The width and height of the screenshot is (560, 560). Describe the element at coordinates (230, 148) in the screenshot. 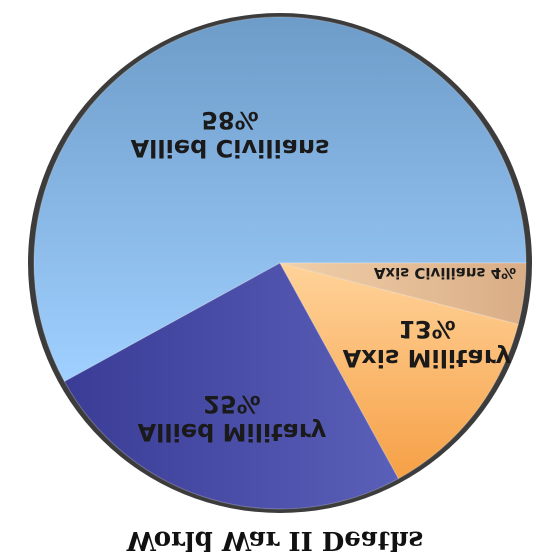

I see `slice-name-label: Allied Civilians` at that location.